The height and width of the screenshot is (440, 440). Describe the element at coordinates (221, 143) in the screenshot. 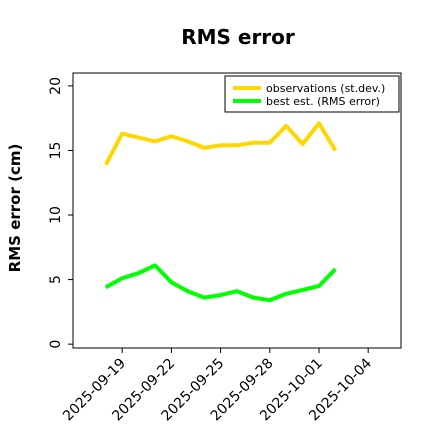

I see `series-line-observations` at that location.